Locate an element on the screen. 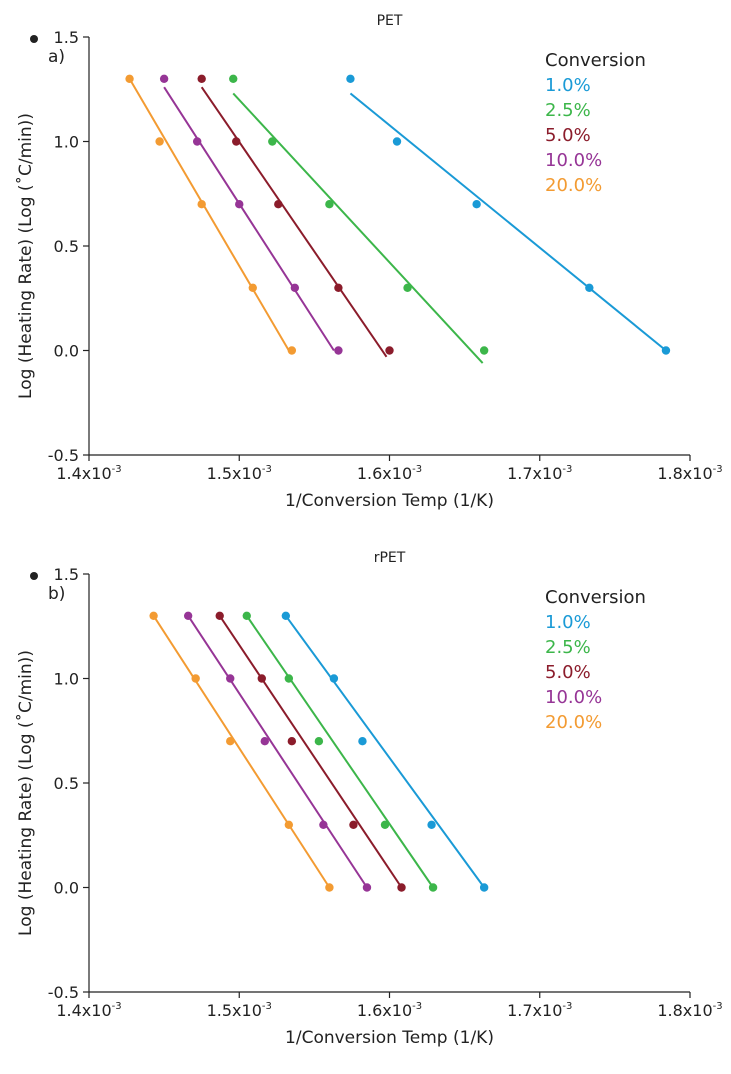  chart-title: rPET is located at coordinates (390, 558).